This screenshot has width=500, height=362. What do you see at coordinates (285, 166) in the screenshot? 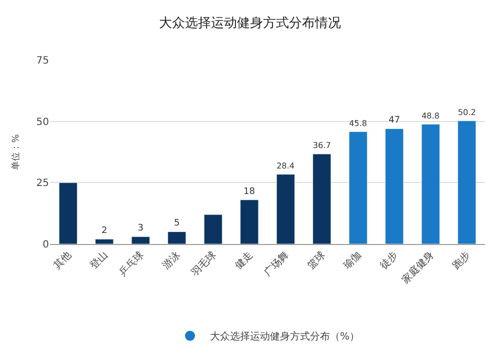
I see `data-label: 28.4` at bounding box center [285, 166].